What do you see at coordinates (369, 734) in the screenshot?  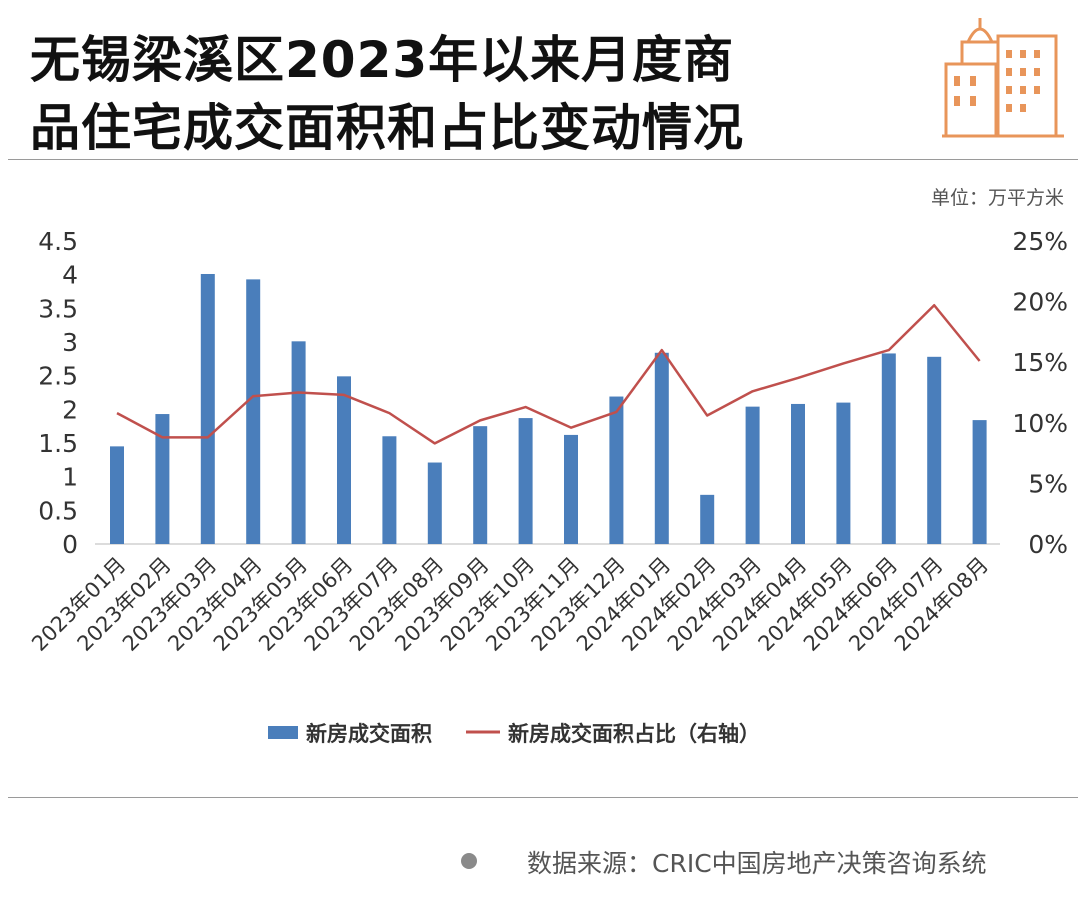 I see `legend-bar-label: 新房成交面积` at bounding box center [369, 734].